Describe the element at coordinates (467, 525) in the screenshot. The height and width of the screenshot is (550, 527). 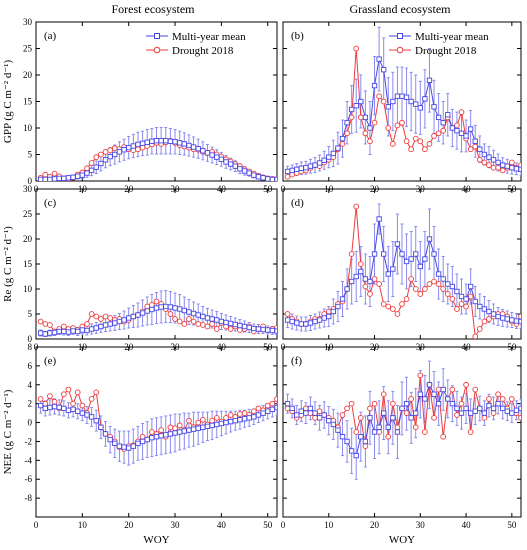
I see `x-tick-label: 40` at that location.